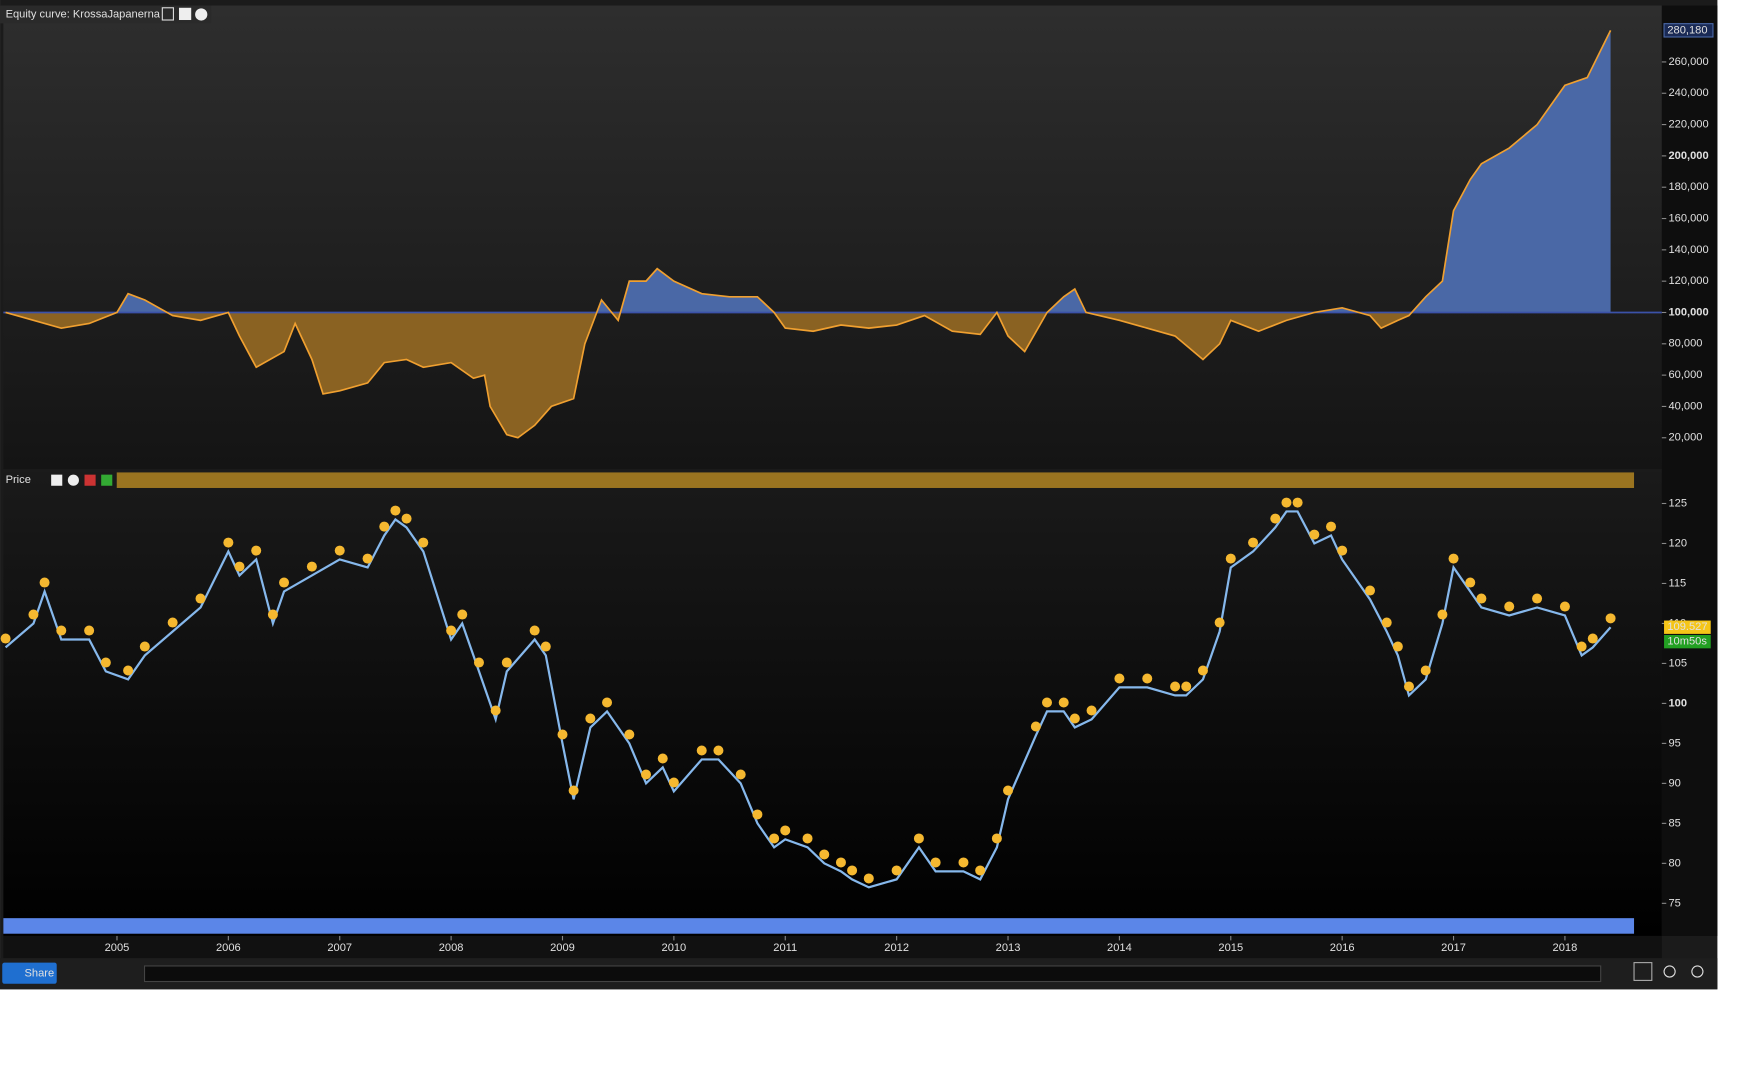 This screenshot has width=1743, height=1076. Describe the element at coordinates (1687, 627) in the screenshot. I see `current-box` at that location.